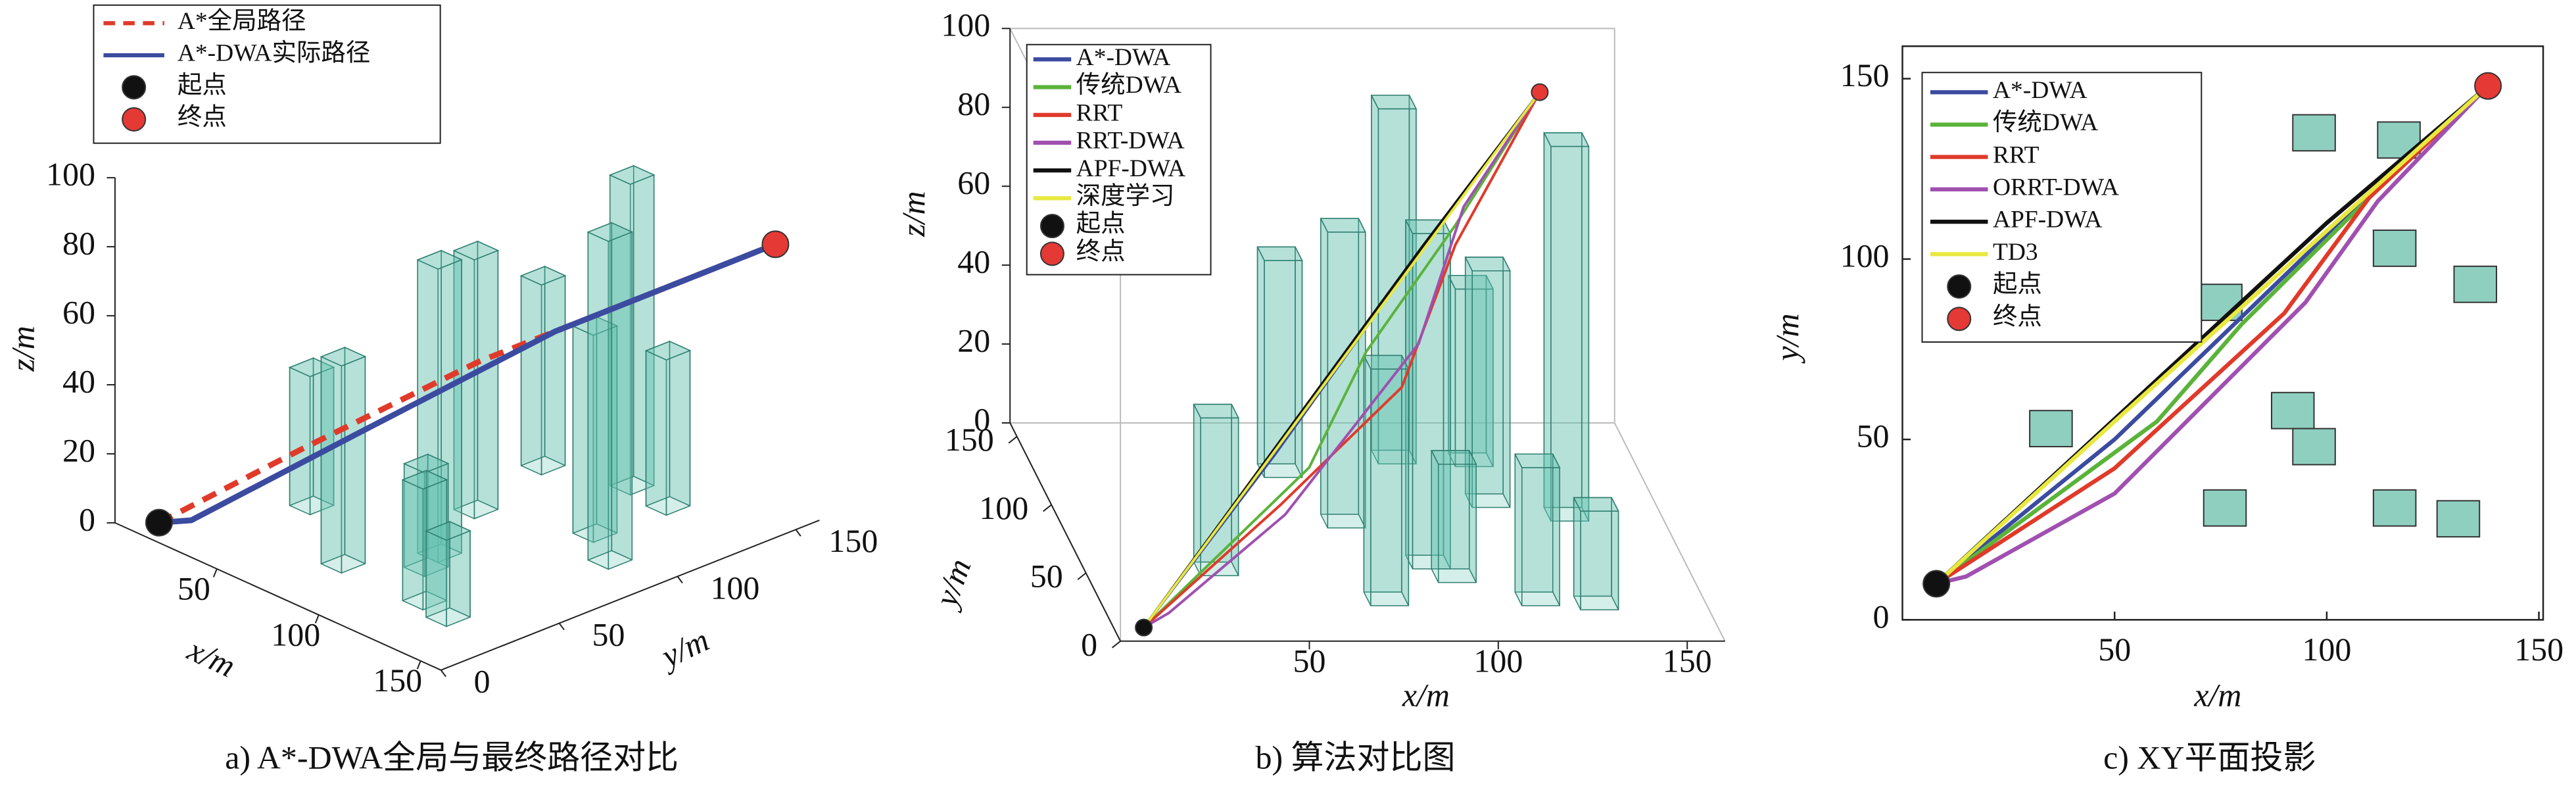 Image resolution: width=2576 pixels, height=786 pixels. What do you see at coordinates (242, 21) in the screenshot?
I see `legend-label: A*全局路径` at bounding box center [242, 21].